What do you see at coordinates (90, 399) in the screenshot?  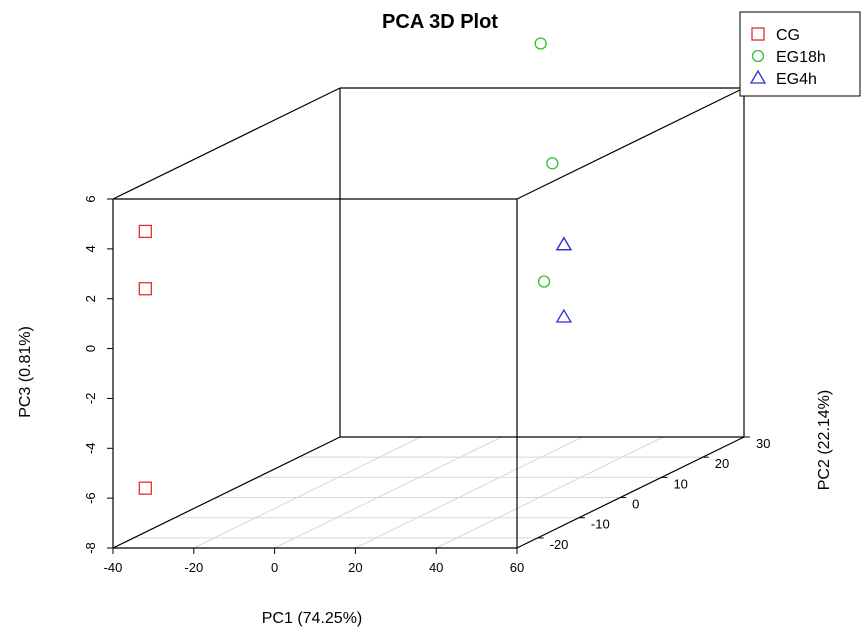 I see `z-tick-label: -2` at bounding box center [90, 399].